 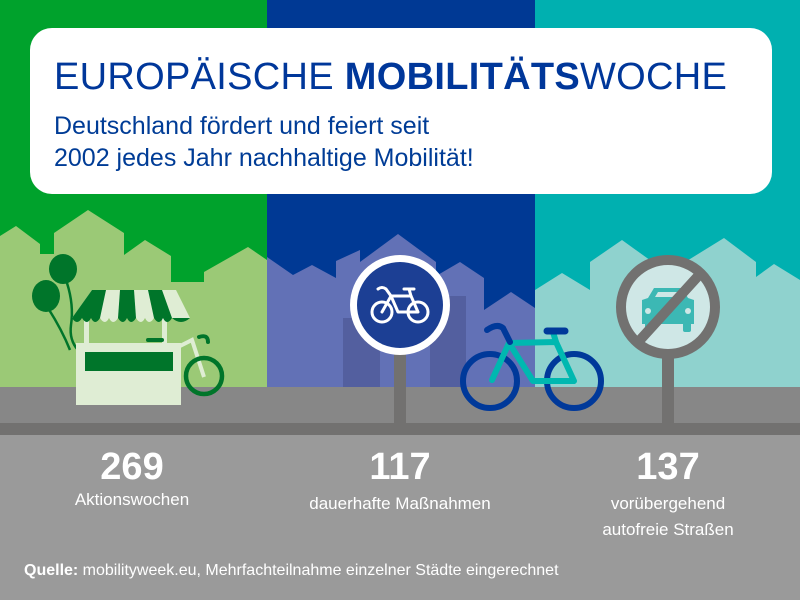 I want to click on balloons-icon, so click(x=55, y=302).